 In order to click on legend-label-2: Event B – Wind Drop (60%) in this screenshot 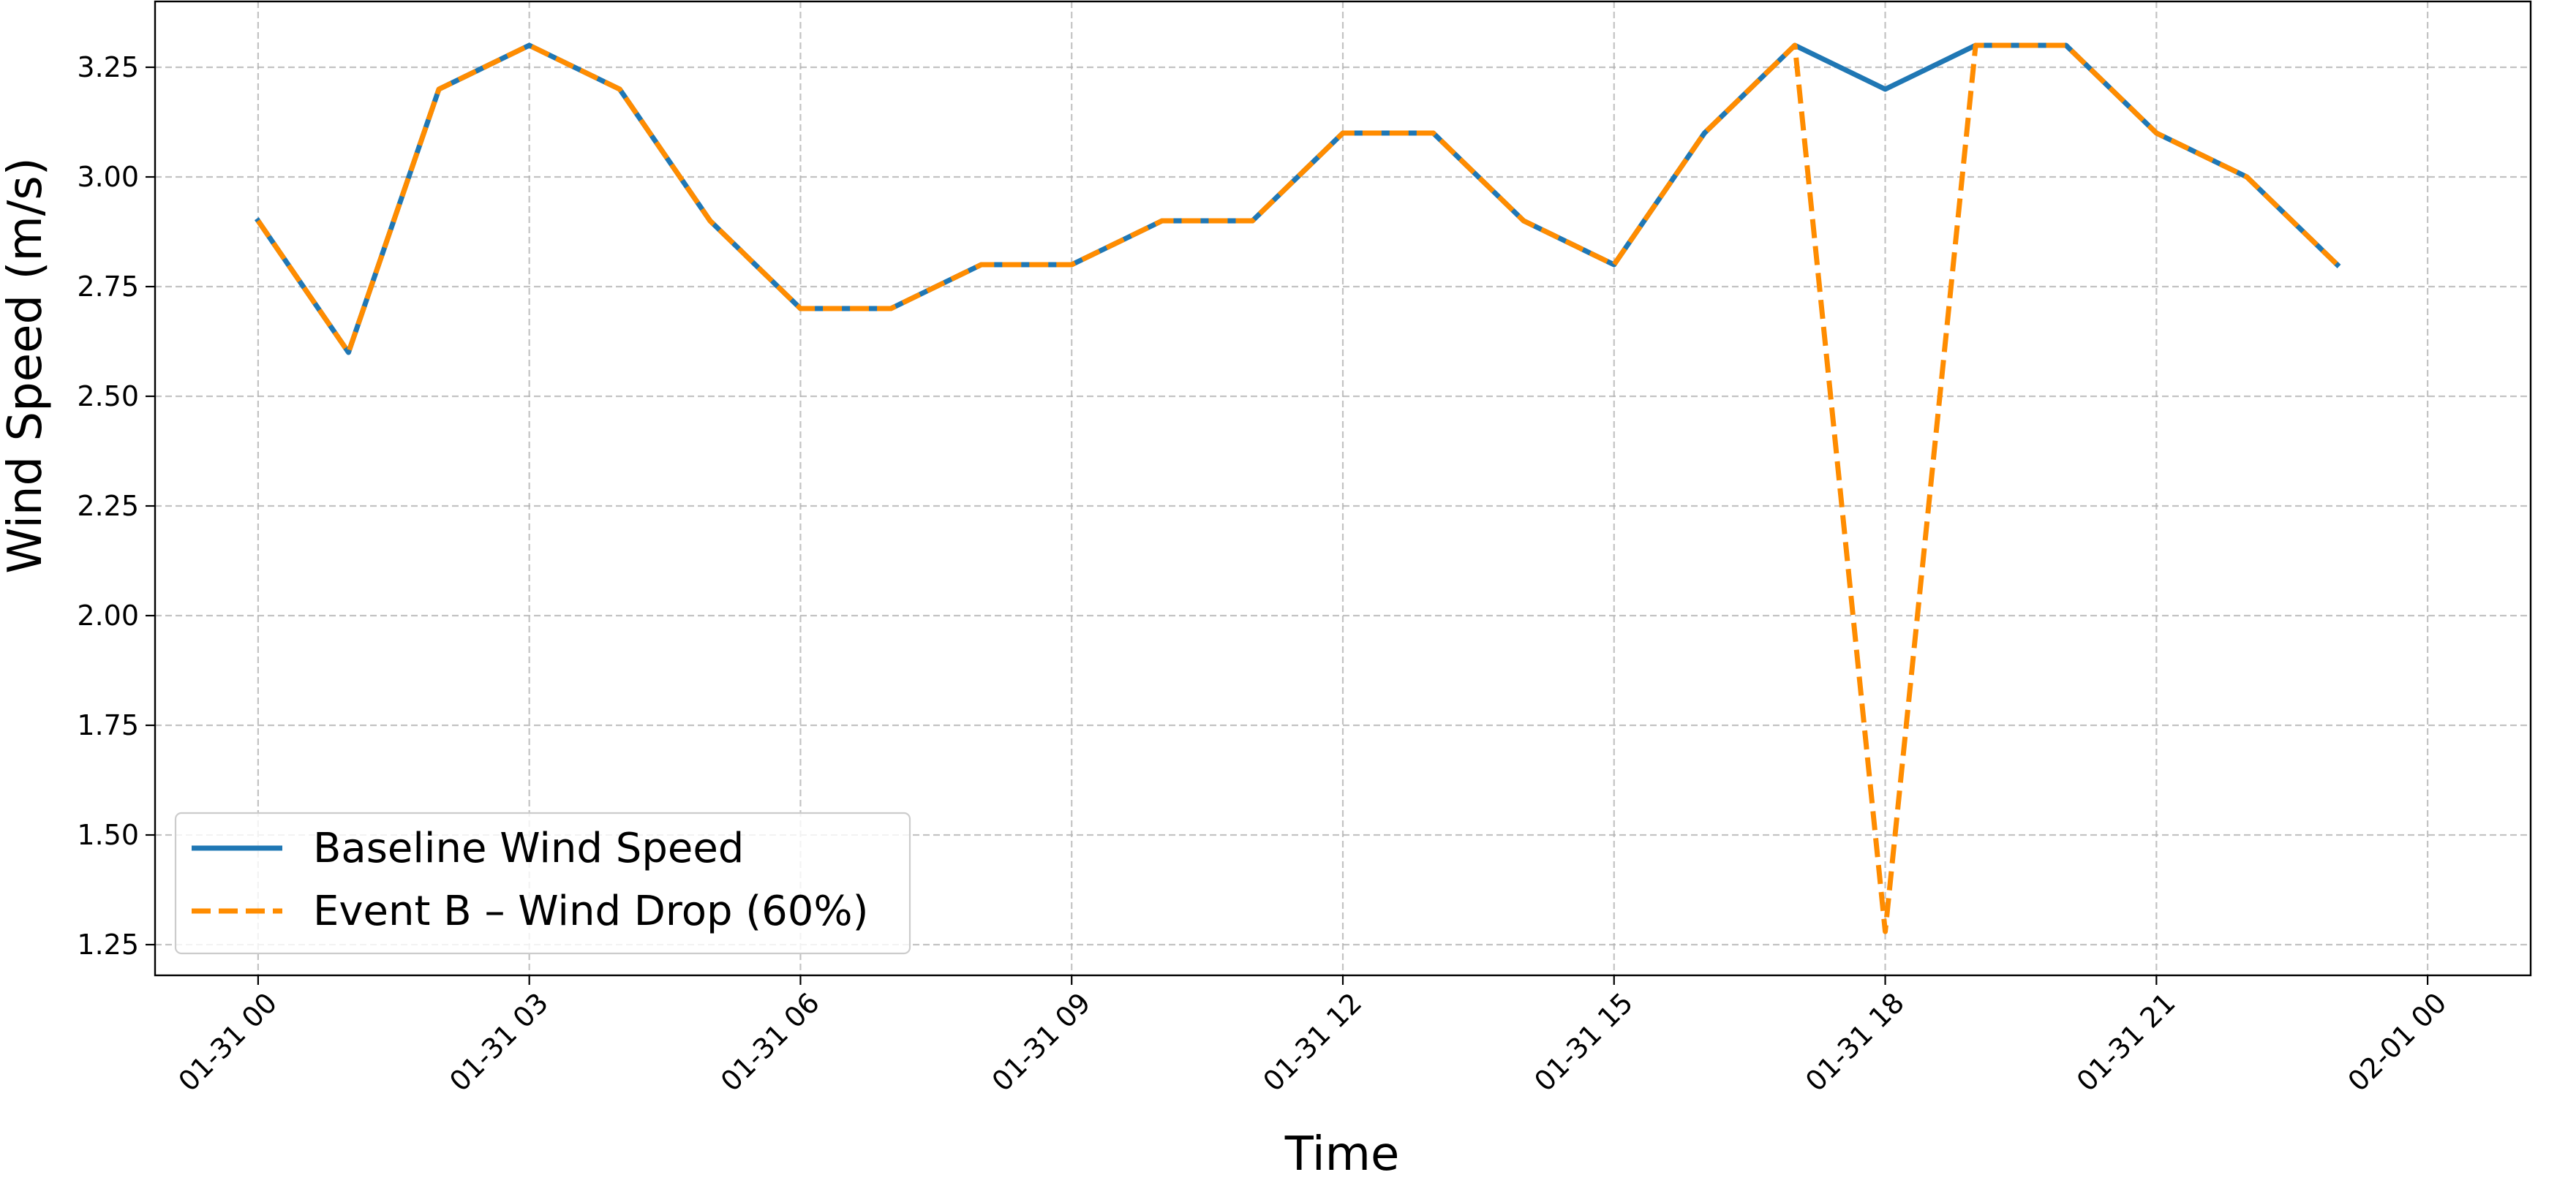, I will do `click(590, 911)`.